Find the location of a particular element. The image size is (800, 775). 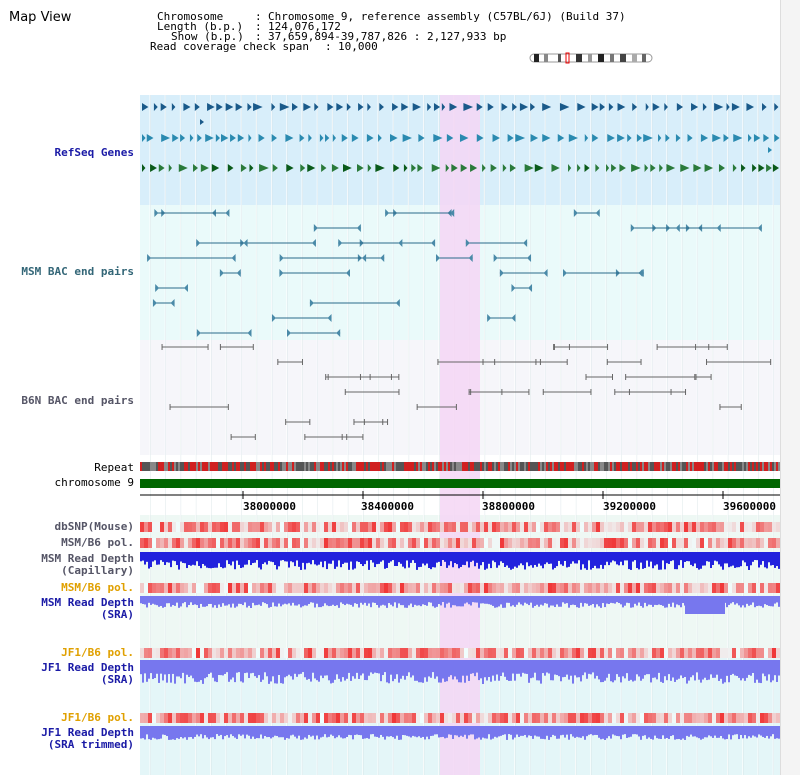

chromosome-ideogram is located at coordinates (593, 58).